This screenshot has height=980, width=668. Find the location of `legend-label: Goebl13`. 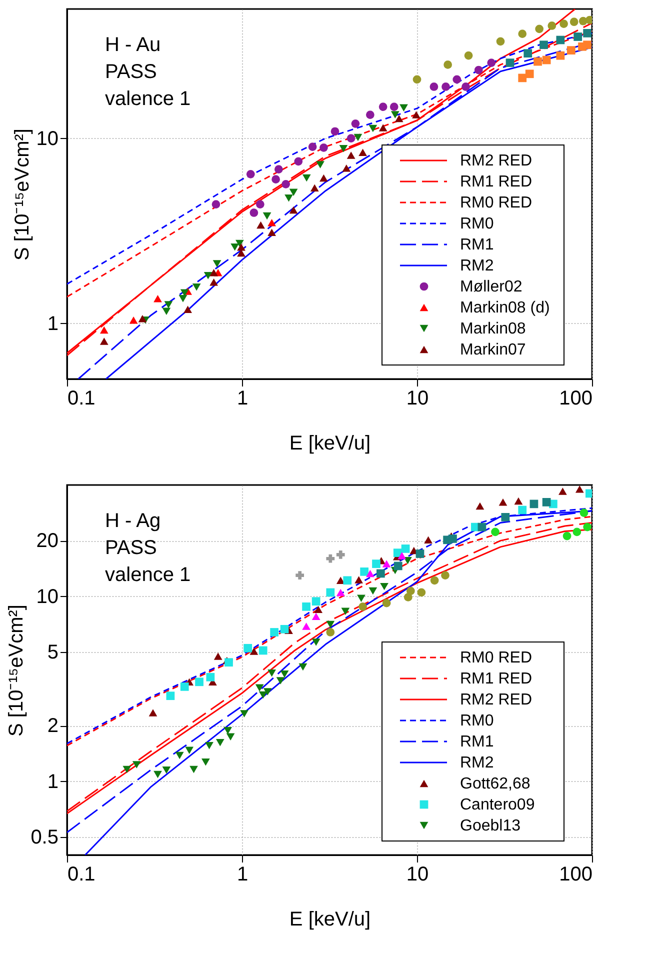

legend-label: Goebl13 is located at coordinates (490, 826).